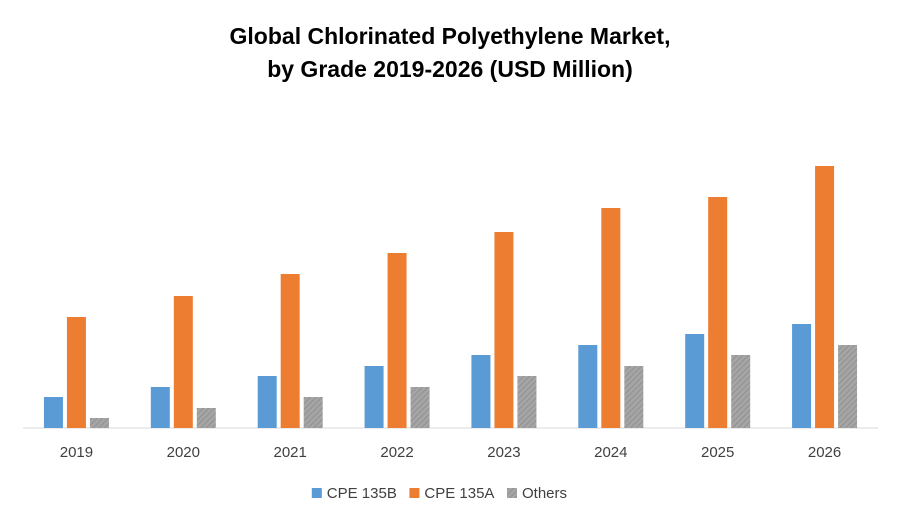 This screenshot has height=525, width=900. Describe the element at coordinates (544, 493) in the screenshot. I see `legend-label: Others` at that location.